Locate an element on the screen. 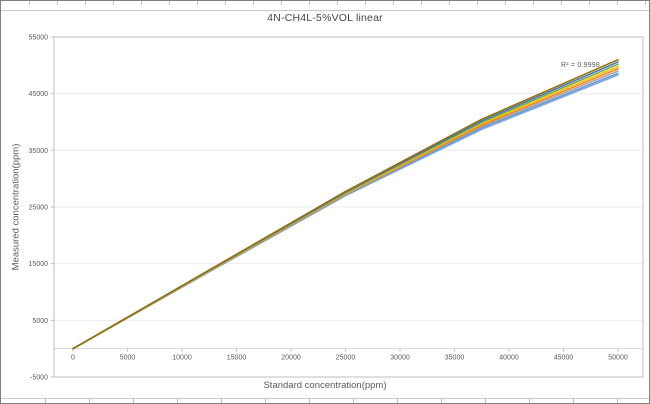 The image size is (650, 404). x-axis-title: Standard concentration(ppm) is located at coordinates (325, 385).